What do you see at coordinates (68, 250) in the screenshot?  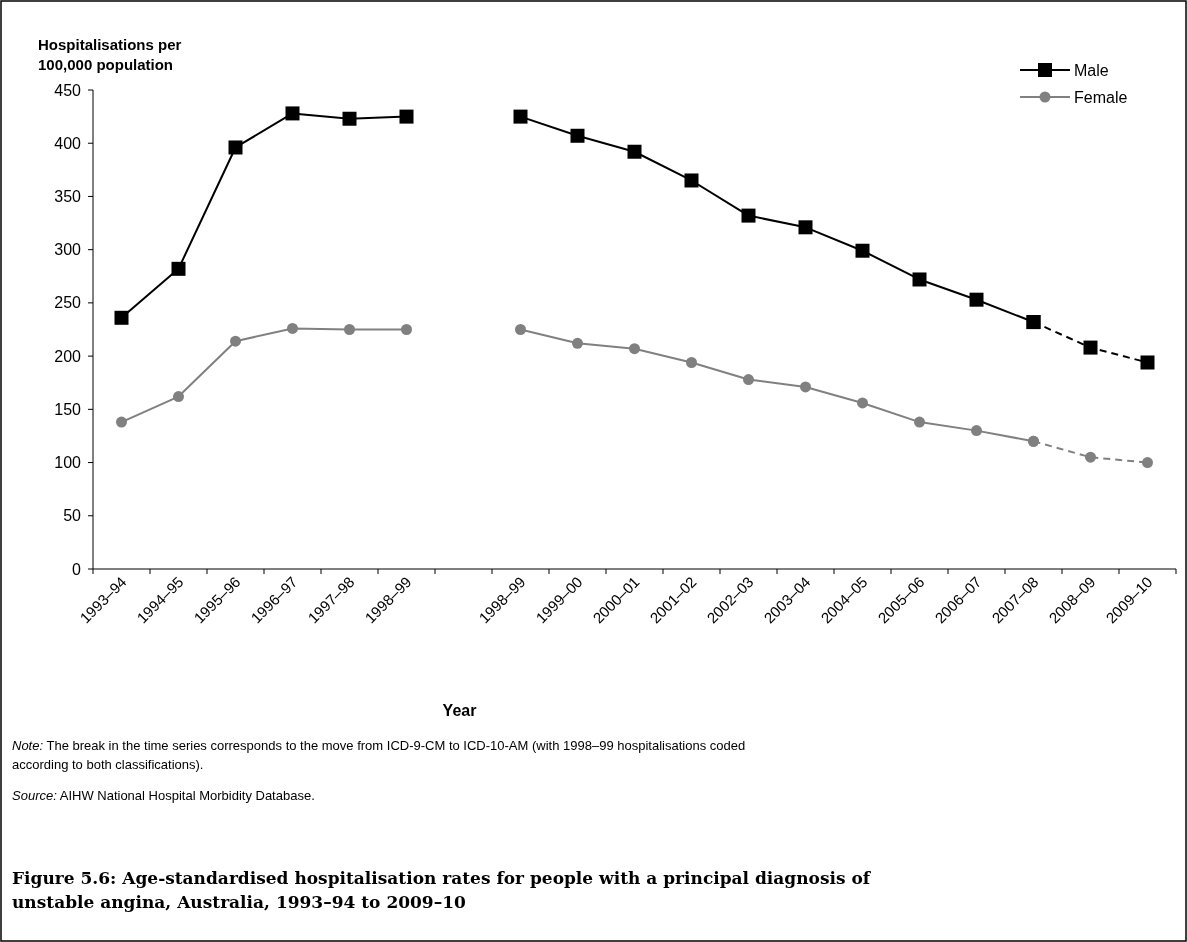 I see `y-tick-label: 300` at bounding box center [68, 250].